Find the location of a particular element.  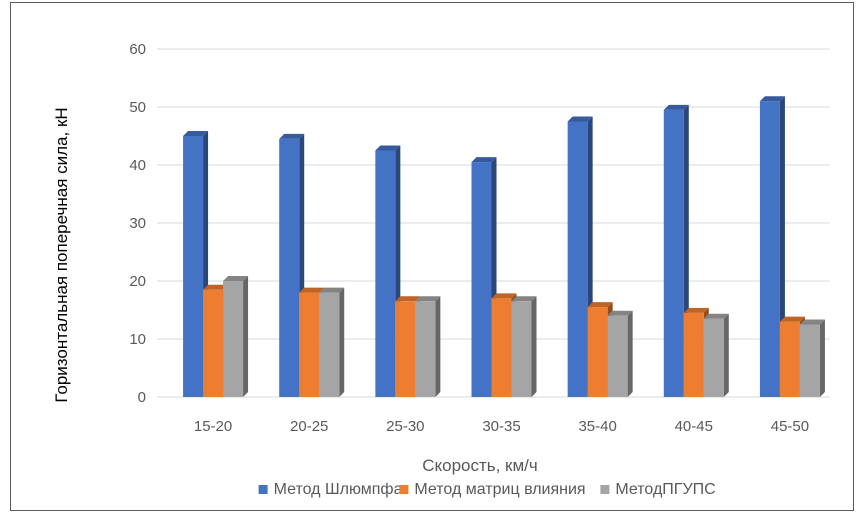

legend-label: Метод матриц влияния is located at coordinates (499, 489).